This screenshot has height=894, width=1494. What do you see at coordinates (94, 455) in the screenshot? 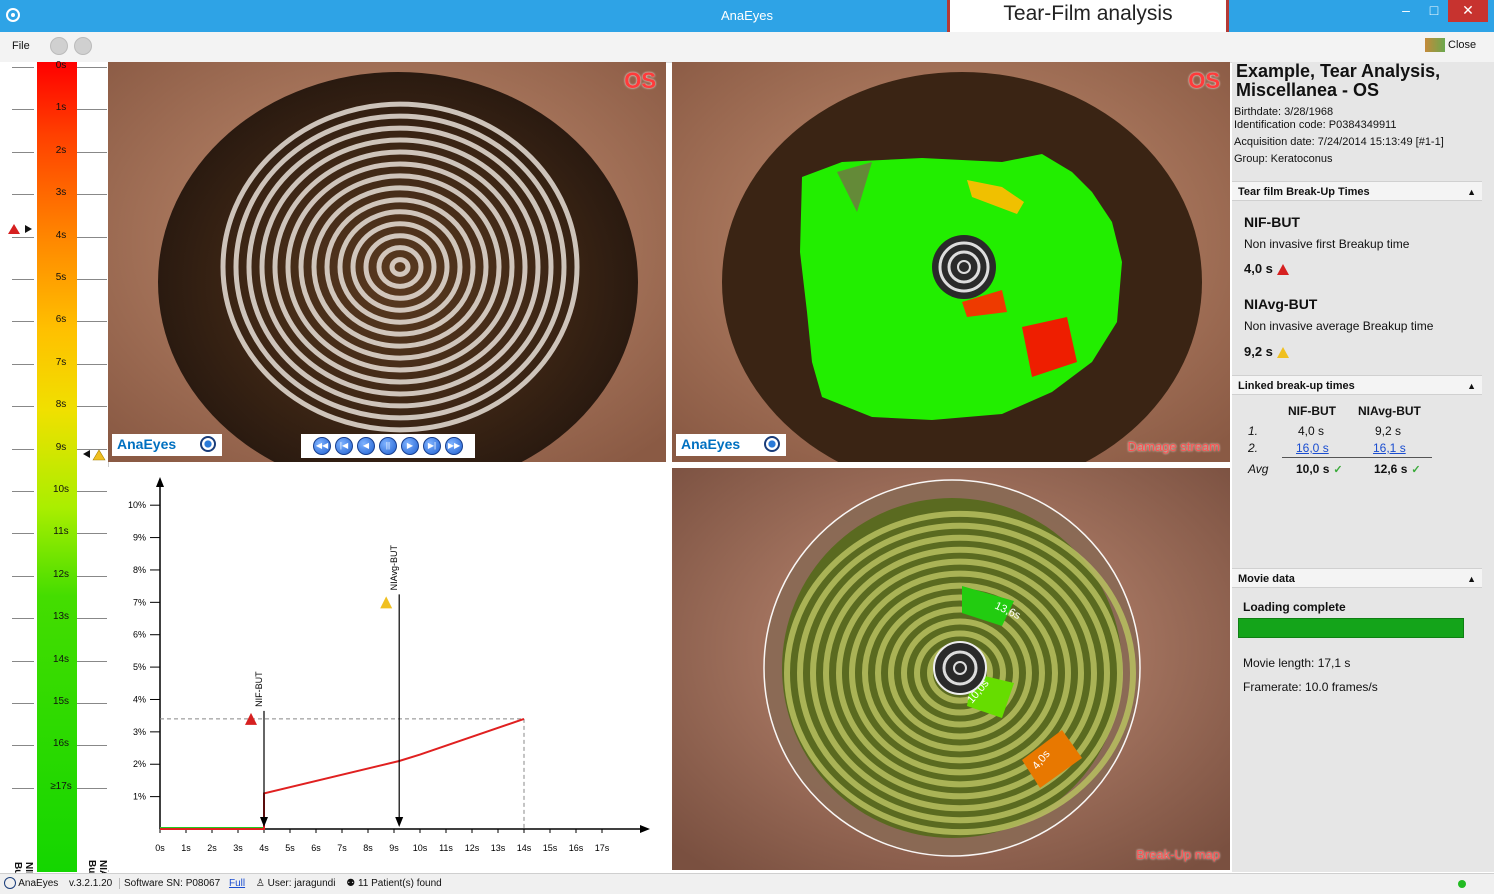
I see `niavg-marker` at bounding box center [94, 455].